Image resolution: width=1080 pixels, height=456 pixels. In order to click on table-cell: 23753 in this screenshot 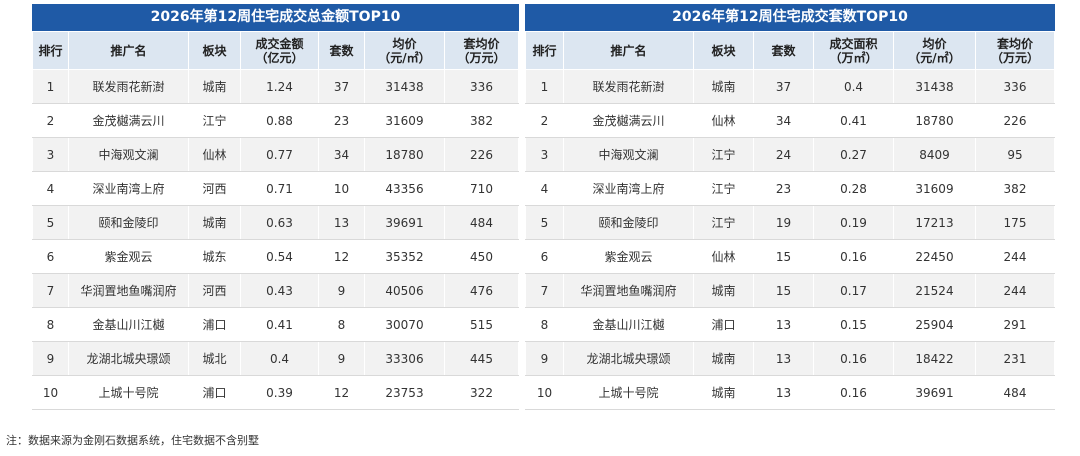, I will do `click(404, 392)`.